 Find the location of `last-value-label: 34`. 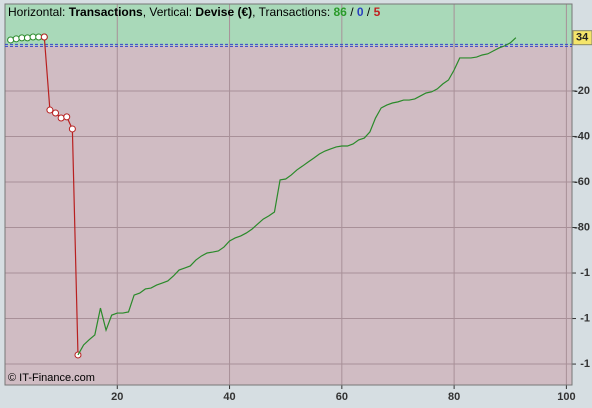

last-value-label: 34 is located at coordinates (582, 38).